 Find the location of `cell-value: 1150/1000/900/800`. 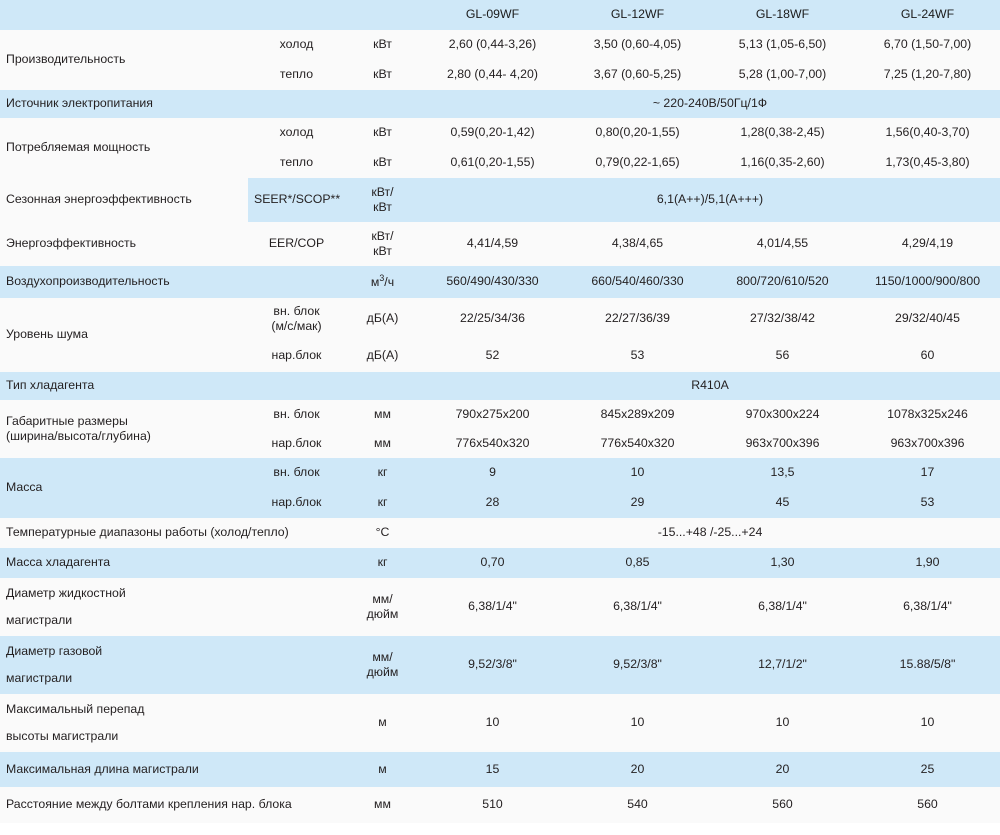

cell-value: 1150/1000/900/800 is located at coordinates (927, 282).